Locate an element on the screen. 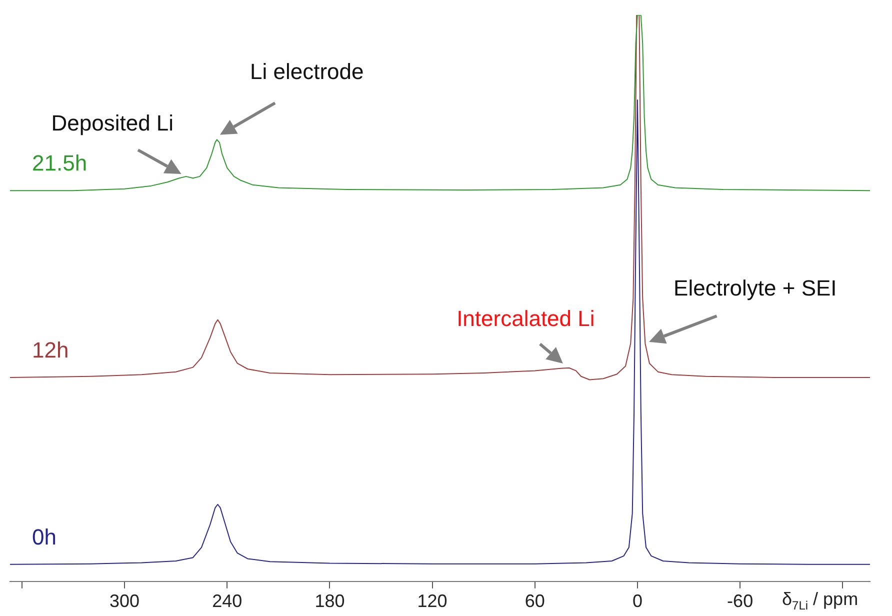  annotation: Deposited Li is located at coordinates (112, 123).